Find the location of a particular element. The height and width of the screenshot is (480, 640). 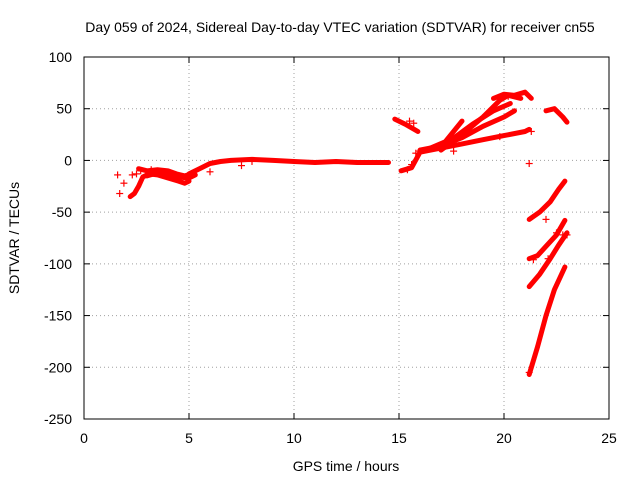

x-tick-label: 10 is located at coordinates (294, 438).